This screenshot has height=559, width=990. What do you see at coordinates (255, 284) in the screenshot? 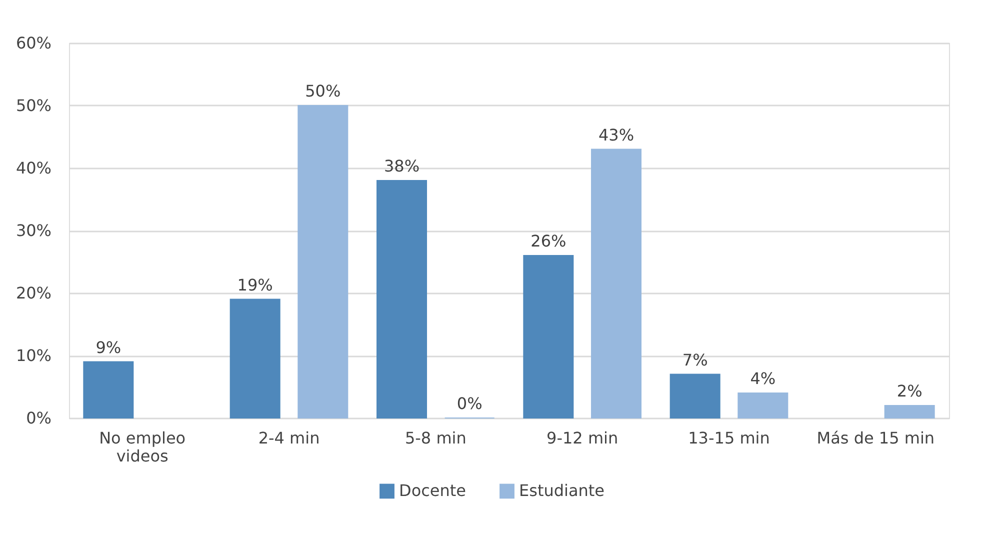
I see `data-label: 19%` at bounding box center [255, 284].